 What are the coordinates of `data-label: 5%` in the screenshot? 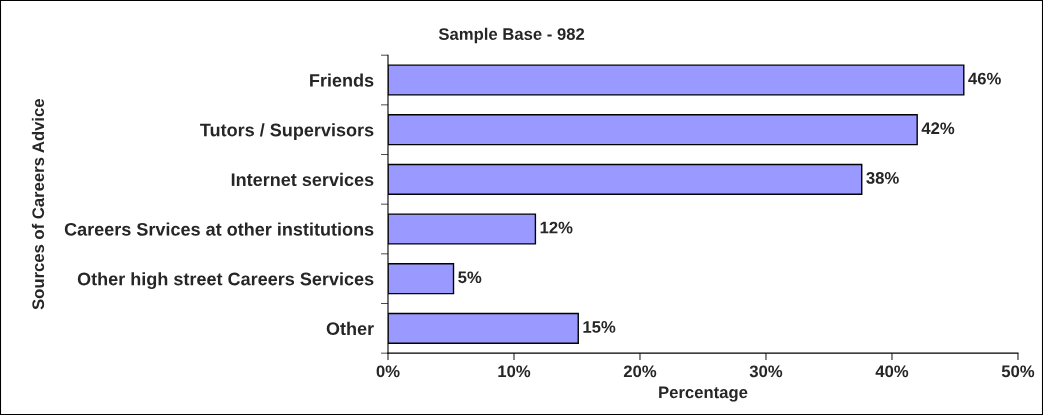 It's located at (470, 277).